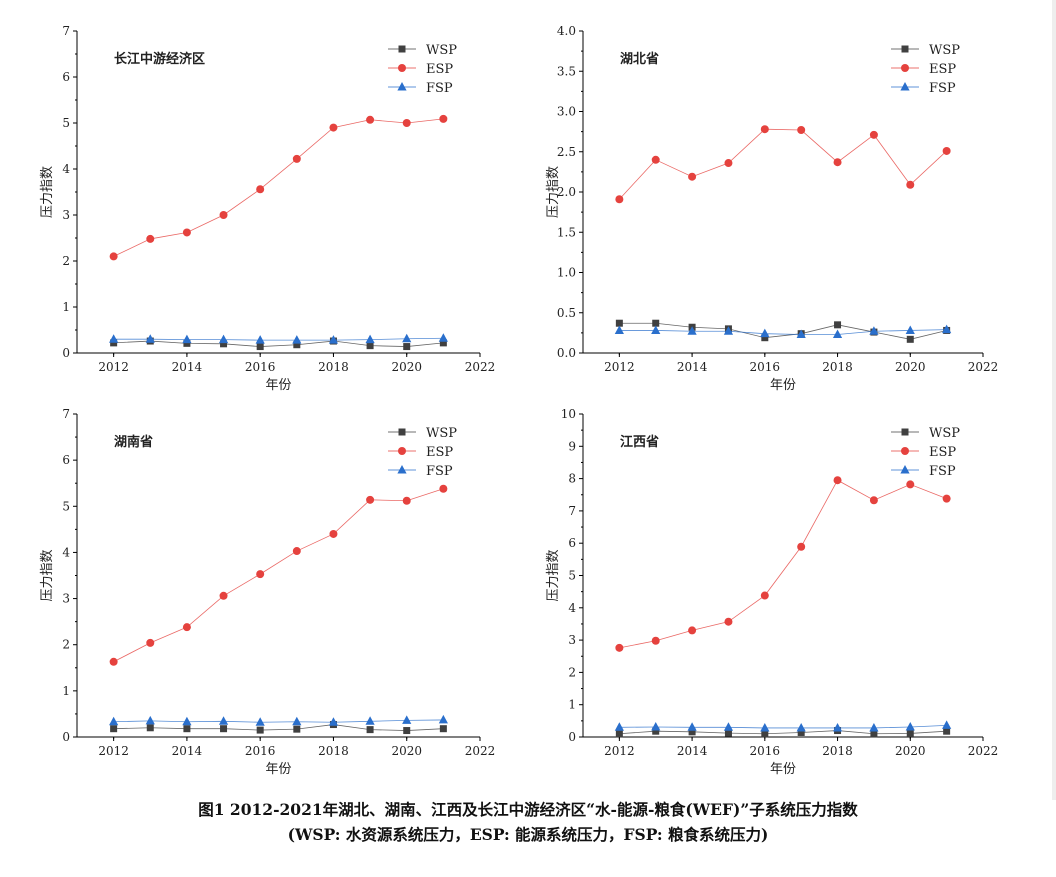 The height and width of the screenshot is (877, 1056). I want to click on y-axis-title: 压力指数, so click(47, 192).